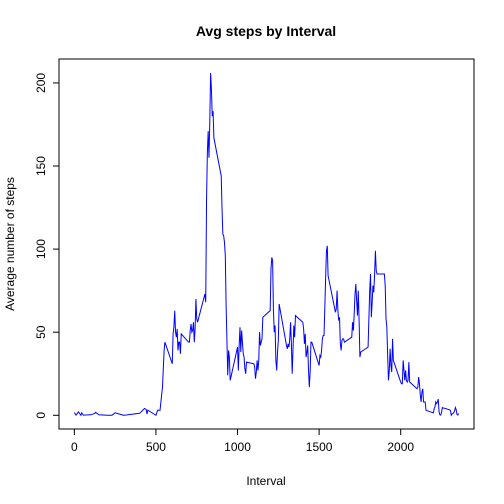 This screenshot has height=504, width=504. I want to click on x-tick-label: 2000, so click(400, 447).